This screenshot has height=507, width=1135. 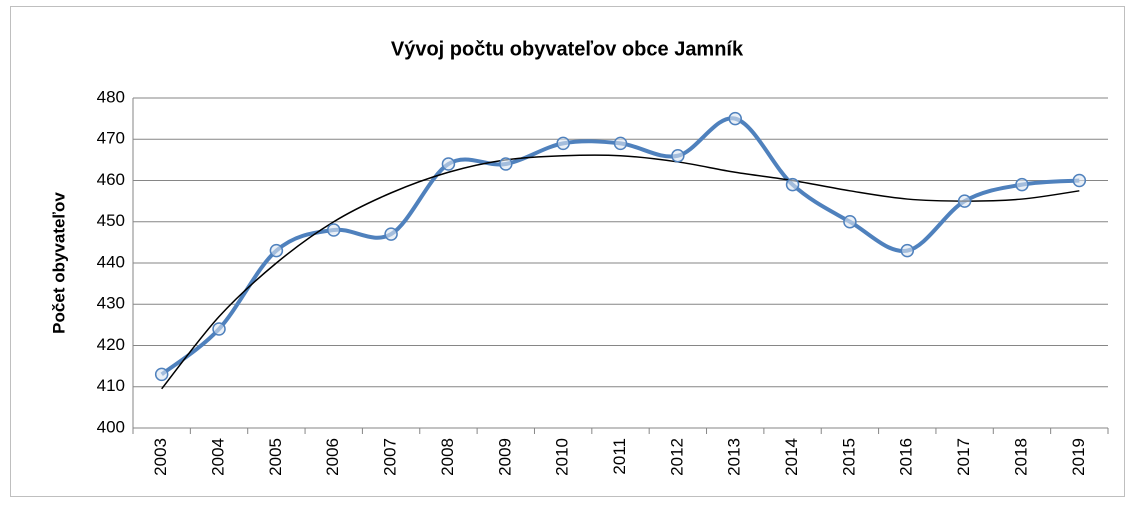 What do you see at coordinates (676, 457) in the screenshot?
I see `x-tick-label: 2012` at bounding box center [676, 457].